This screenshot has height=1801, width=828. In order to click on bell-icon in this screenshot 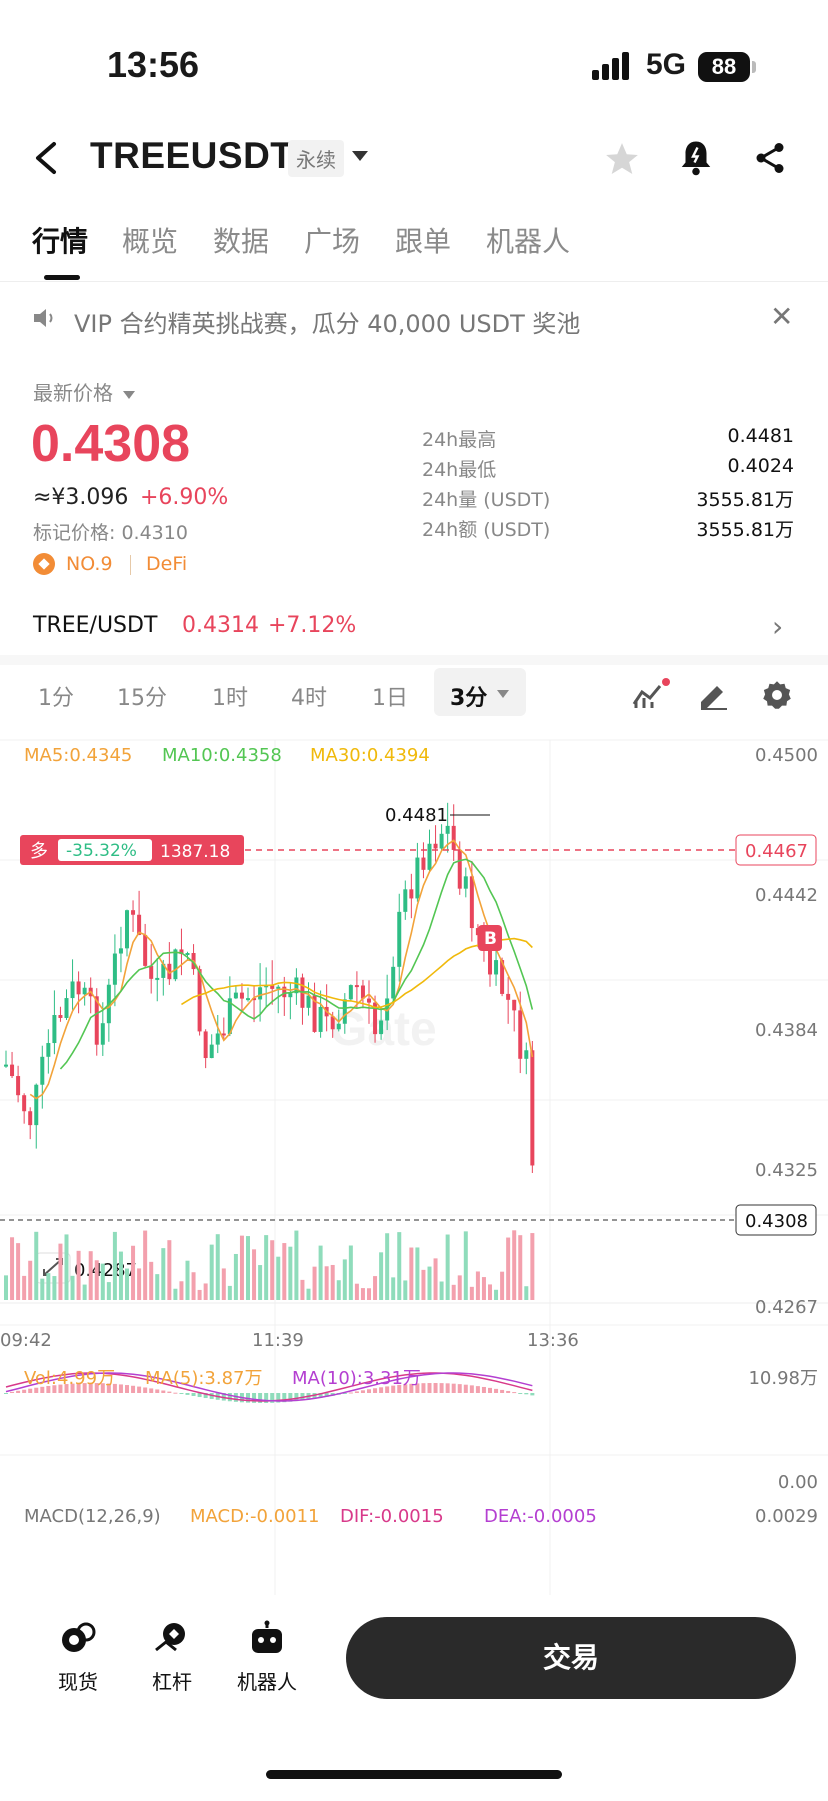, I will do `click(696, 158)`.